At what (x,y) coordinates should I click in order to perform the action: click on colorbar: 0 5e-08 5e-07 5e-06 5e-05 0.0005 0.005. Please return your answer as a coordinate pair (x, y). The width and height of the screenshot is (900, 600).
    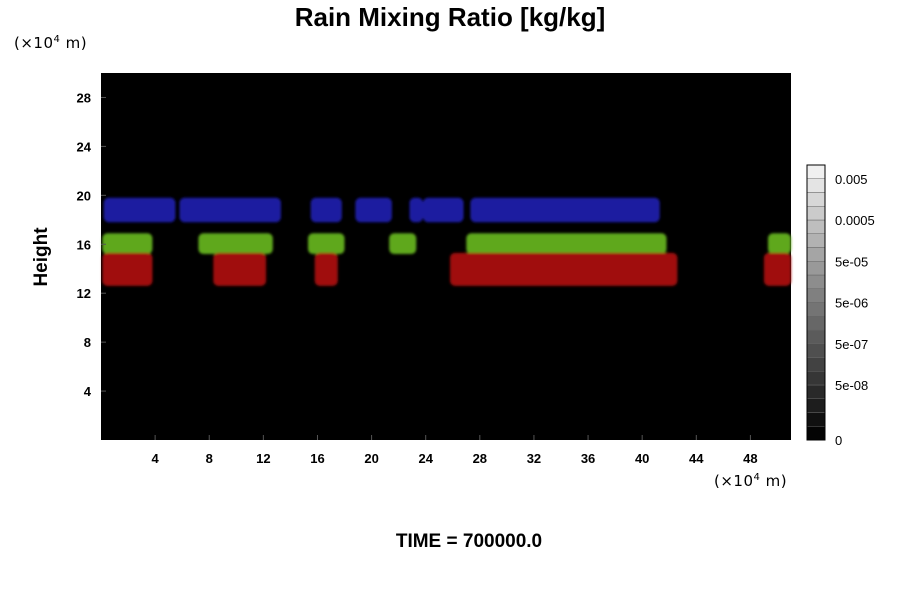
    Looking at the image, I should click on (840, 306).